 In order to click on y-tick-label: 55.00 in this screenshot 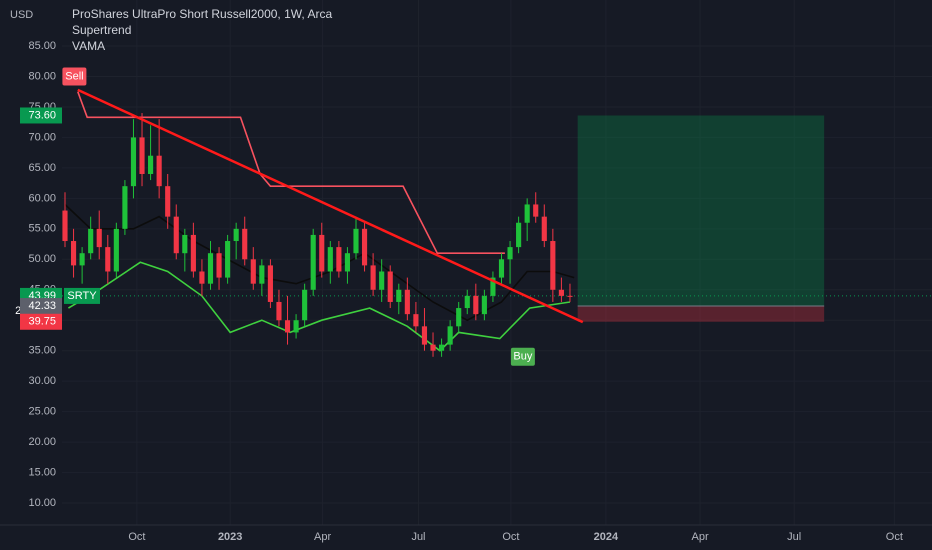, I will do `click(42, 229)`.